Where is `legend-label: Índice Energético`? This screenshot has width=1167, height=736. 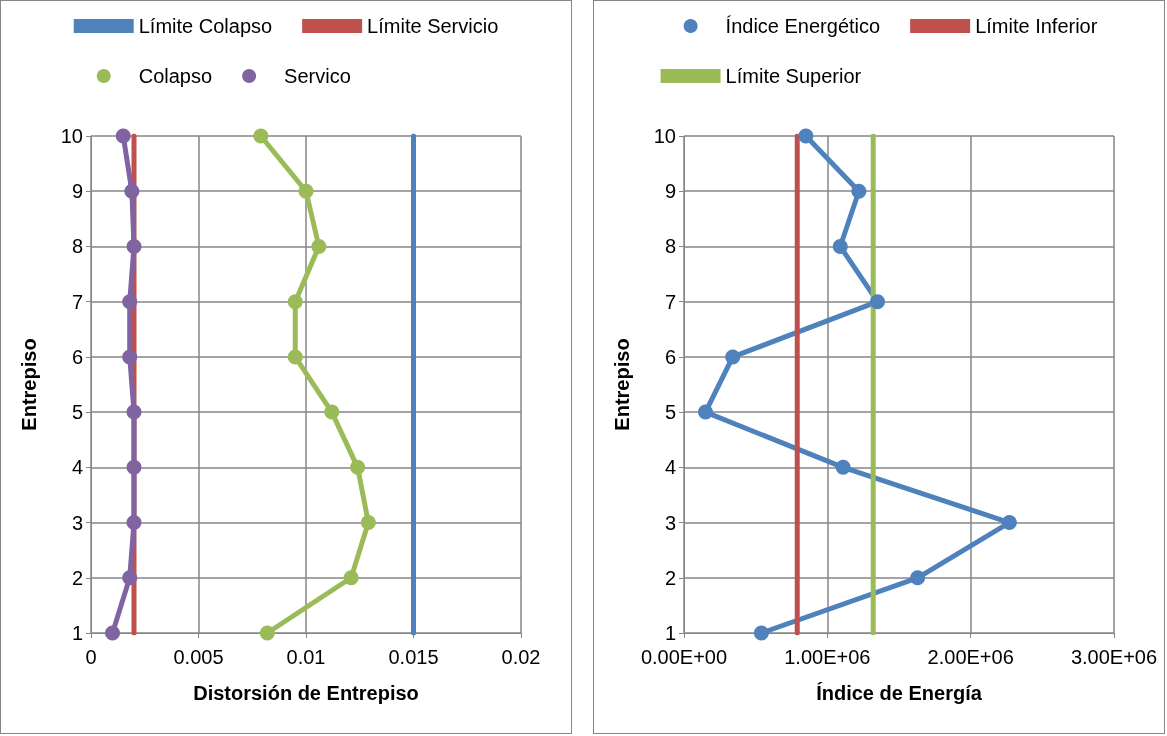 legend-label: Índice Energético is located at coordinates (803, 26).